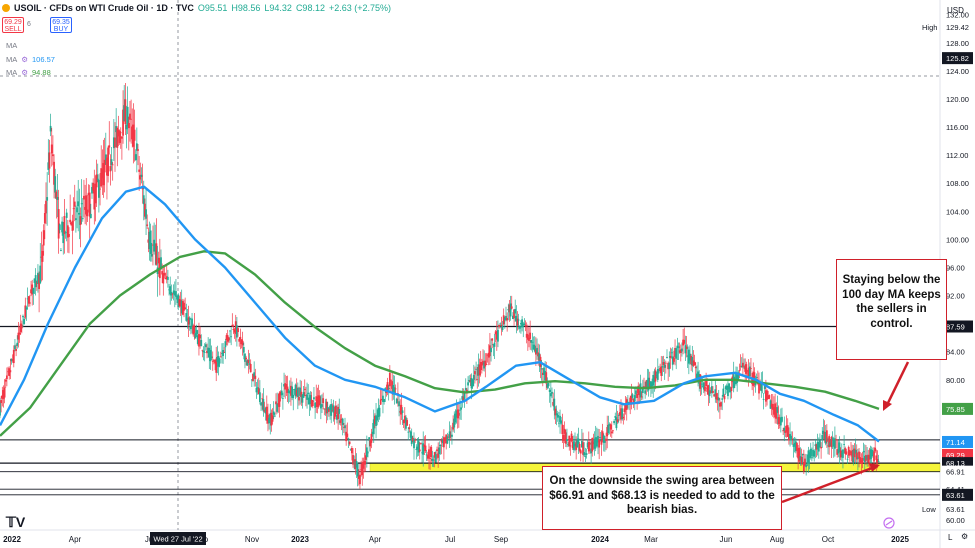 The width and height of the screenshot is (975, 548). I want to click on y-tick-label: 112.00, so click(957, 155).